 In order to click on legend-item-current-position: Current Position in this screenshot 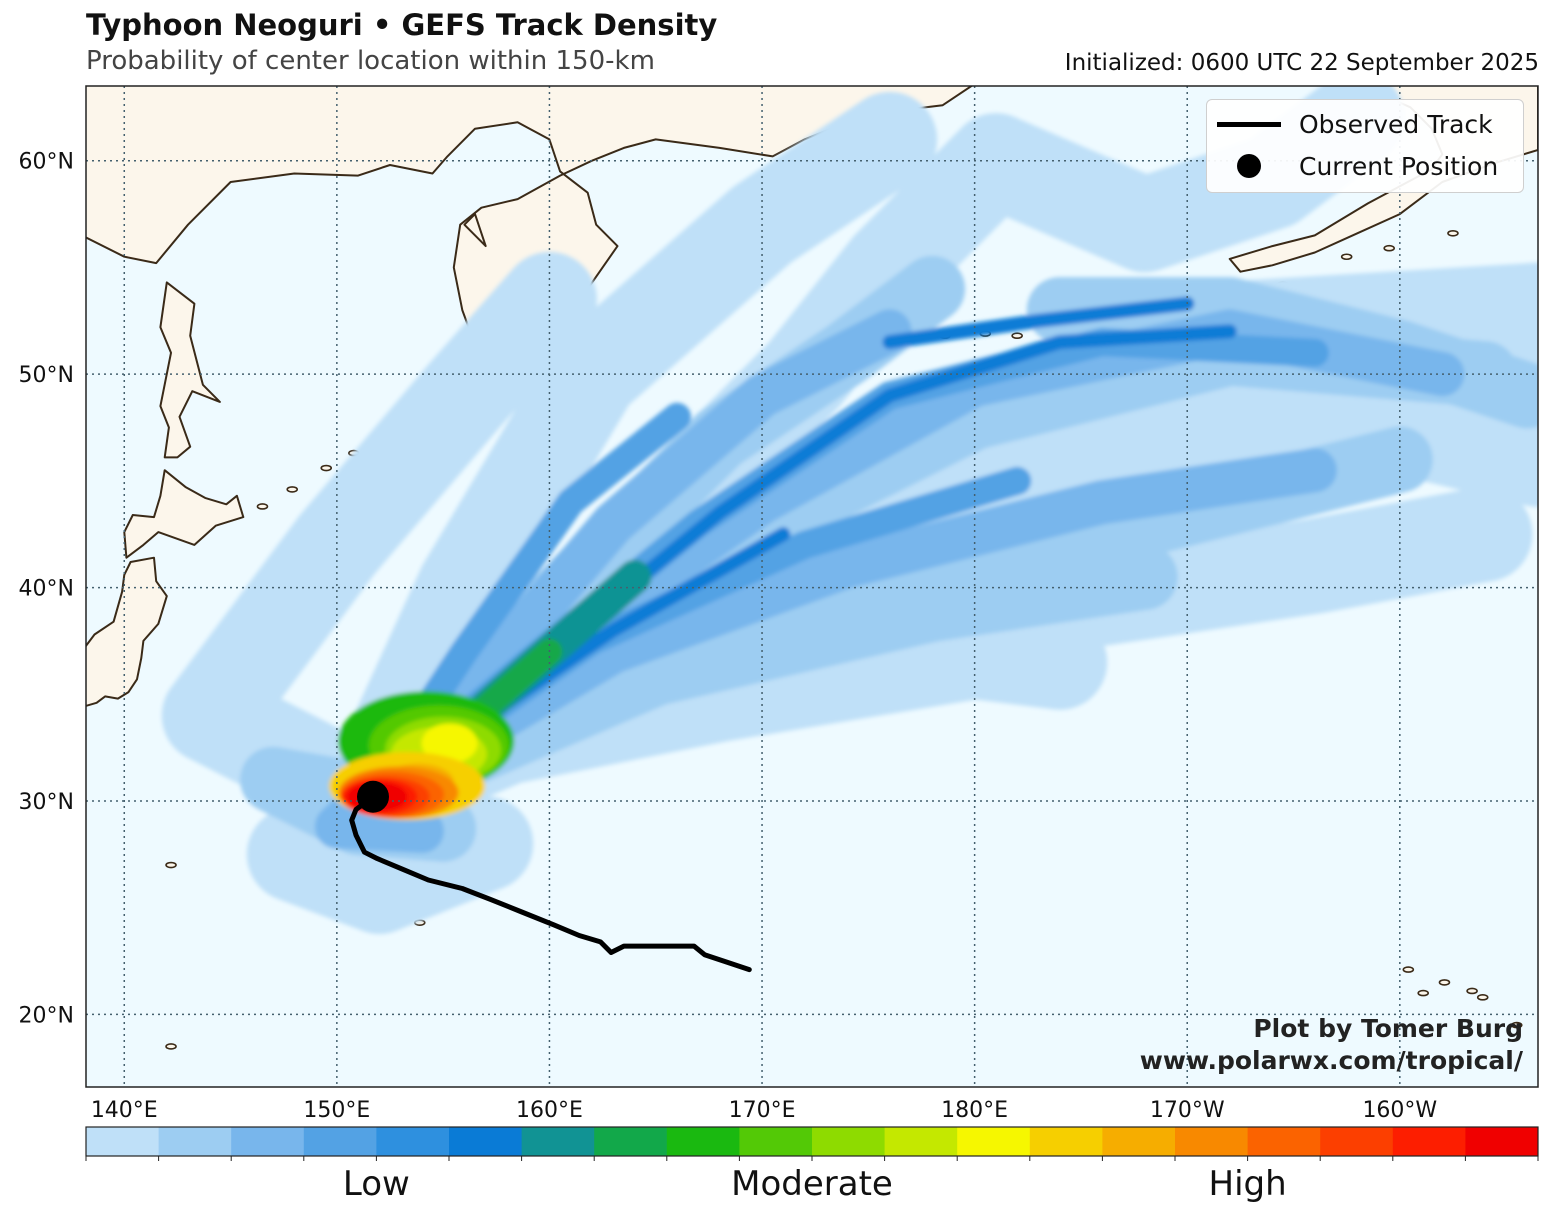, I will do `click(1357, 166)`.